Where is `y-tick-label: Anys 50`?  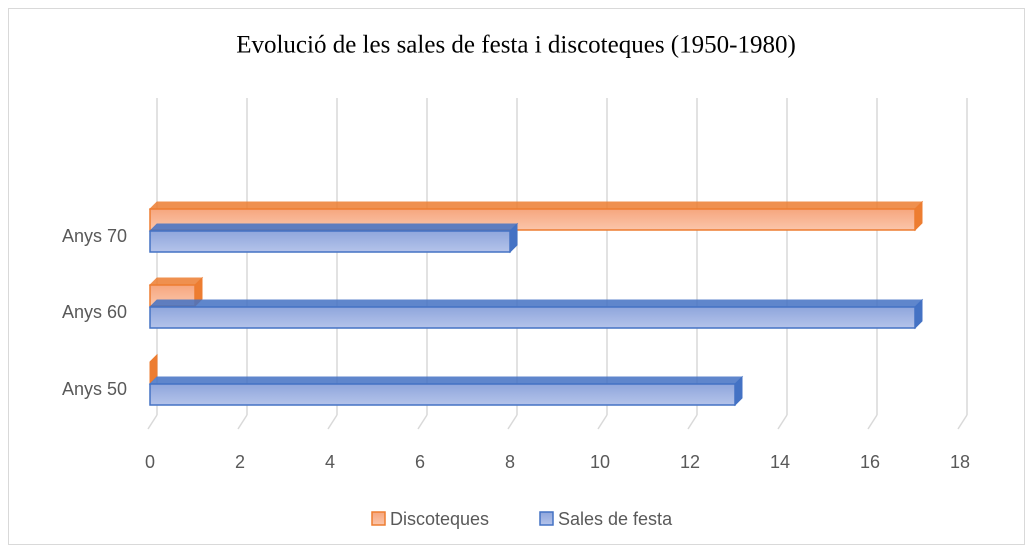
y-tick-label: Anys 50 is located at coordinates (94, 389).